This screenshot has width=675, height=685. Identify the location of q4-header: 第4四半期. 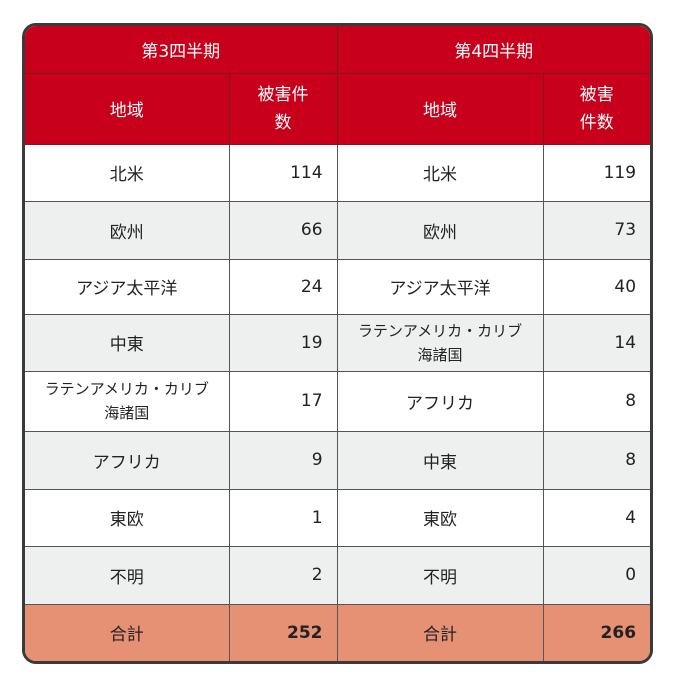
(493, 50).